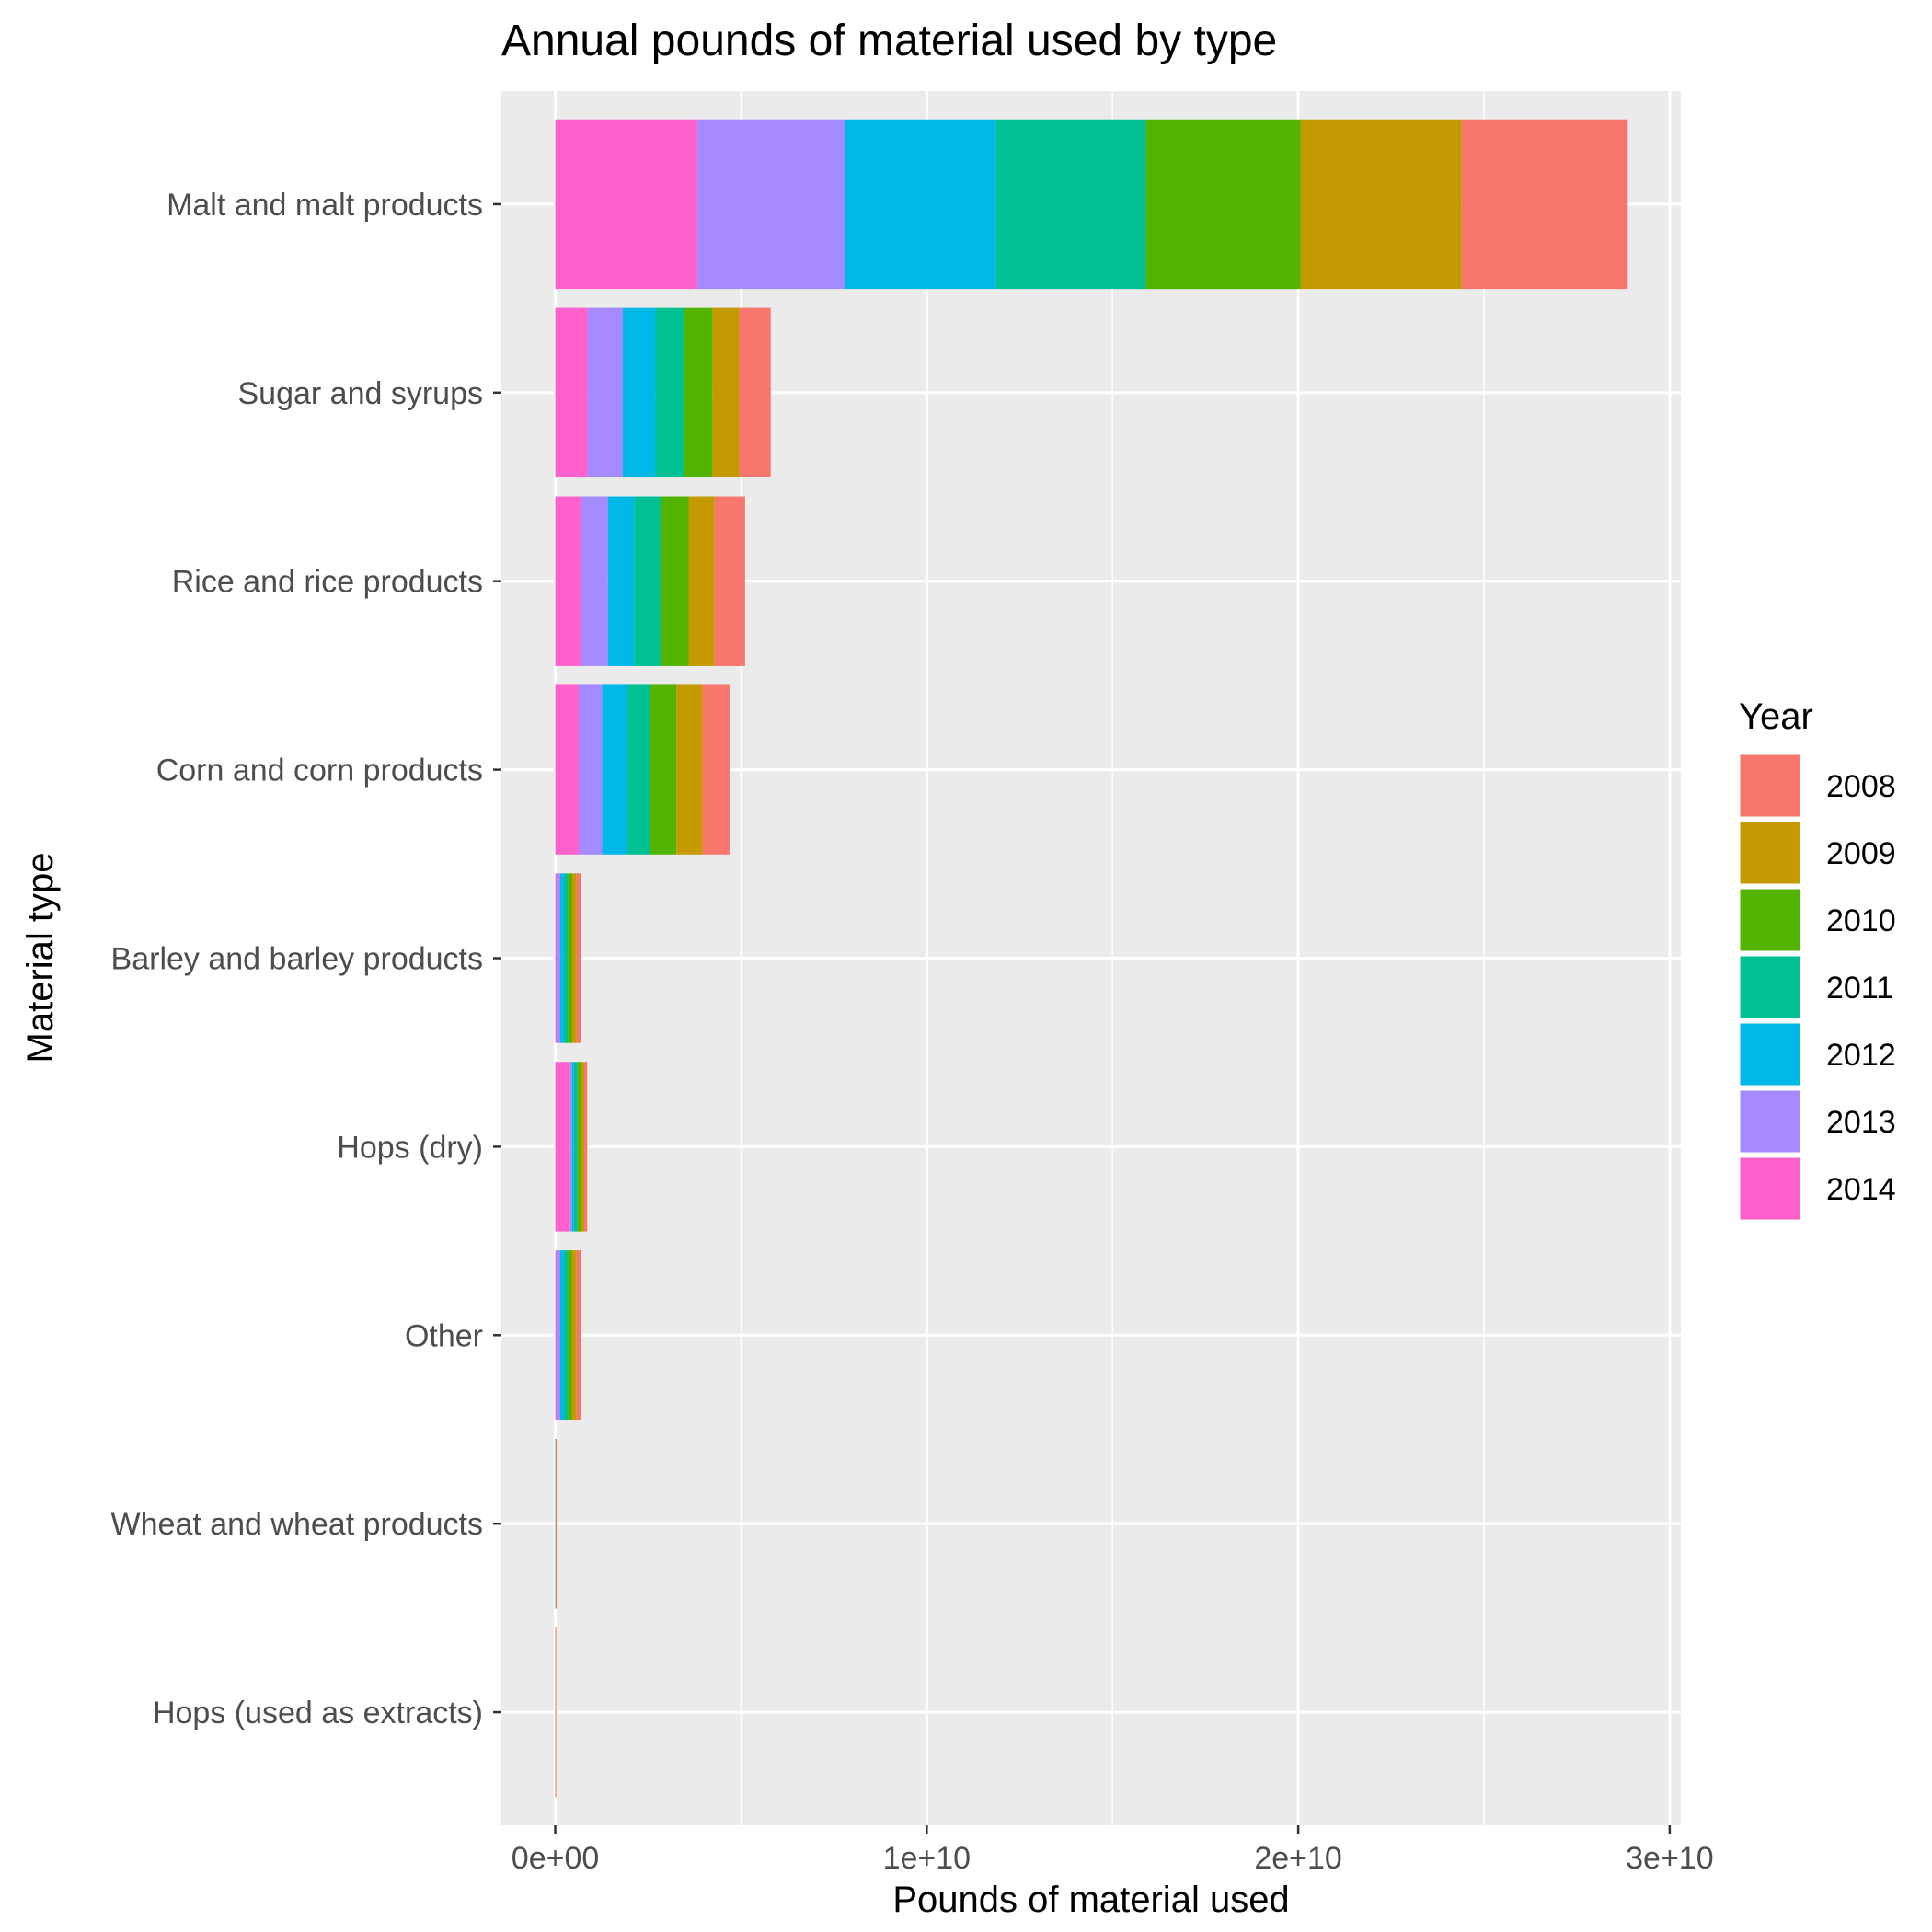 This screenshot has height=1932, width=1932. Describe the element at coordinates (1298, 1858) in the screenshot. I see `x-tick-label: 2e+10` at that location.